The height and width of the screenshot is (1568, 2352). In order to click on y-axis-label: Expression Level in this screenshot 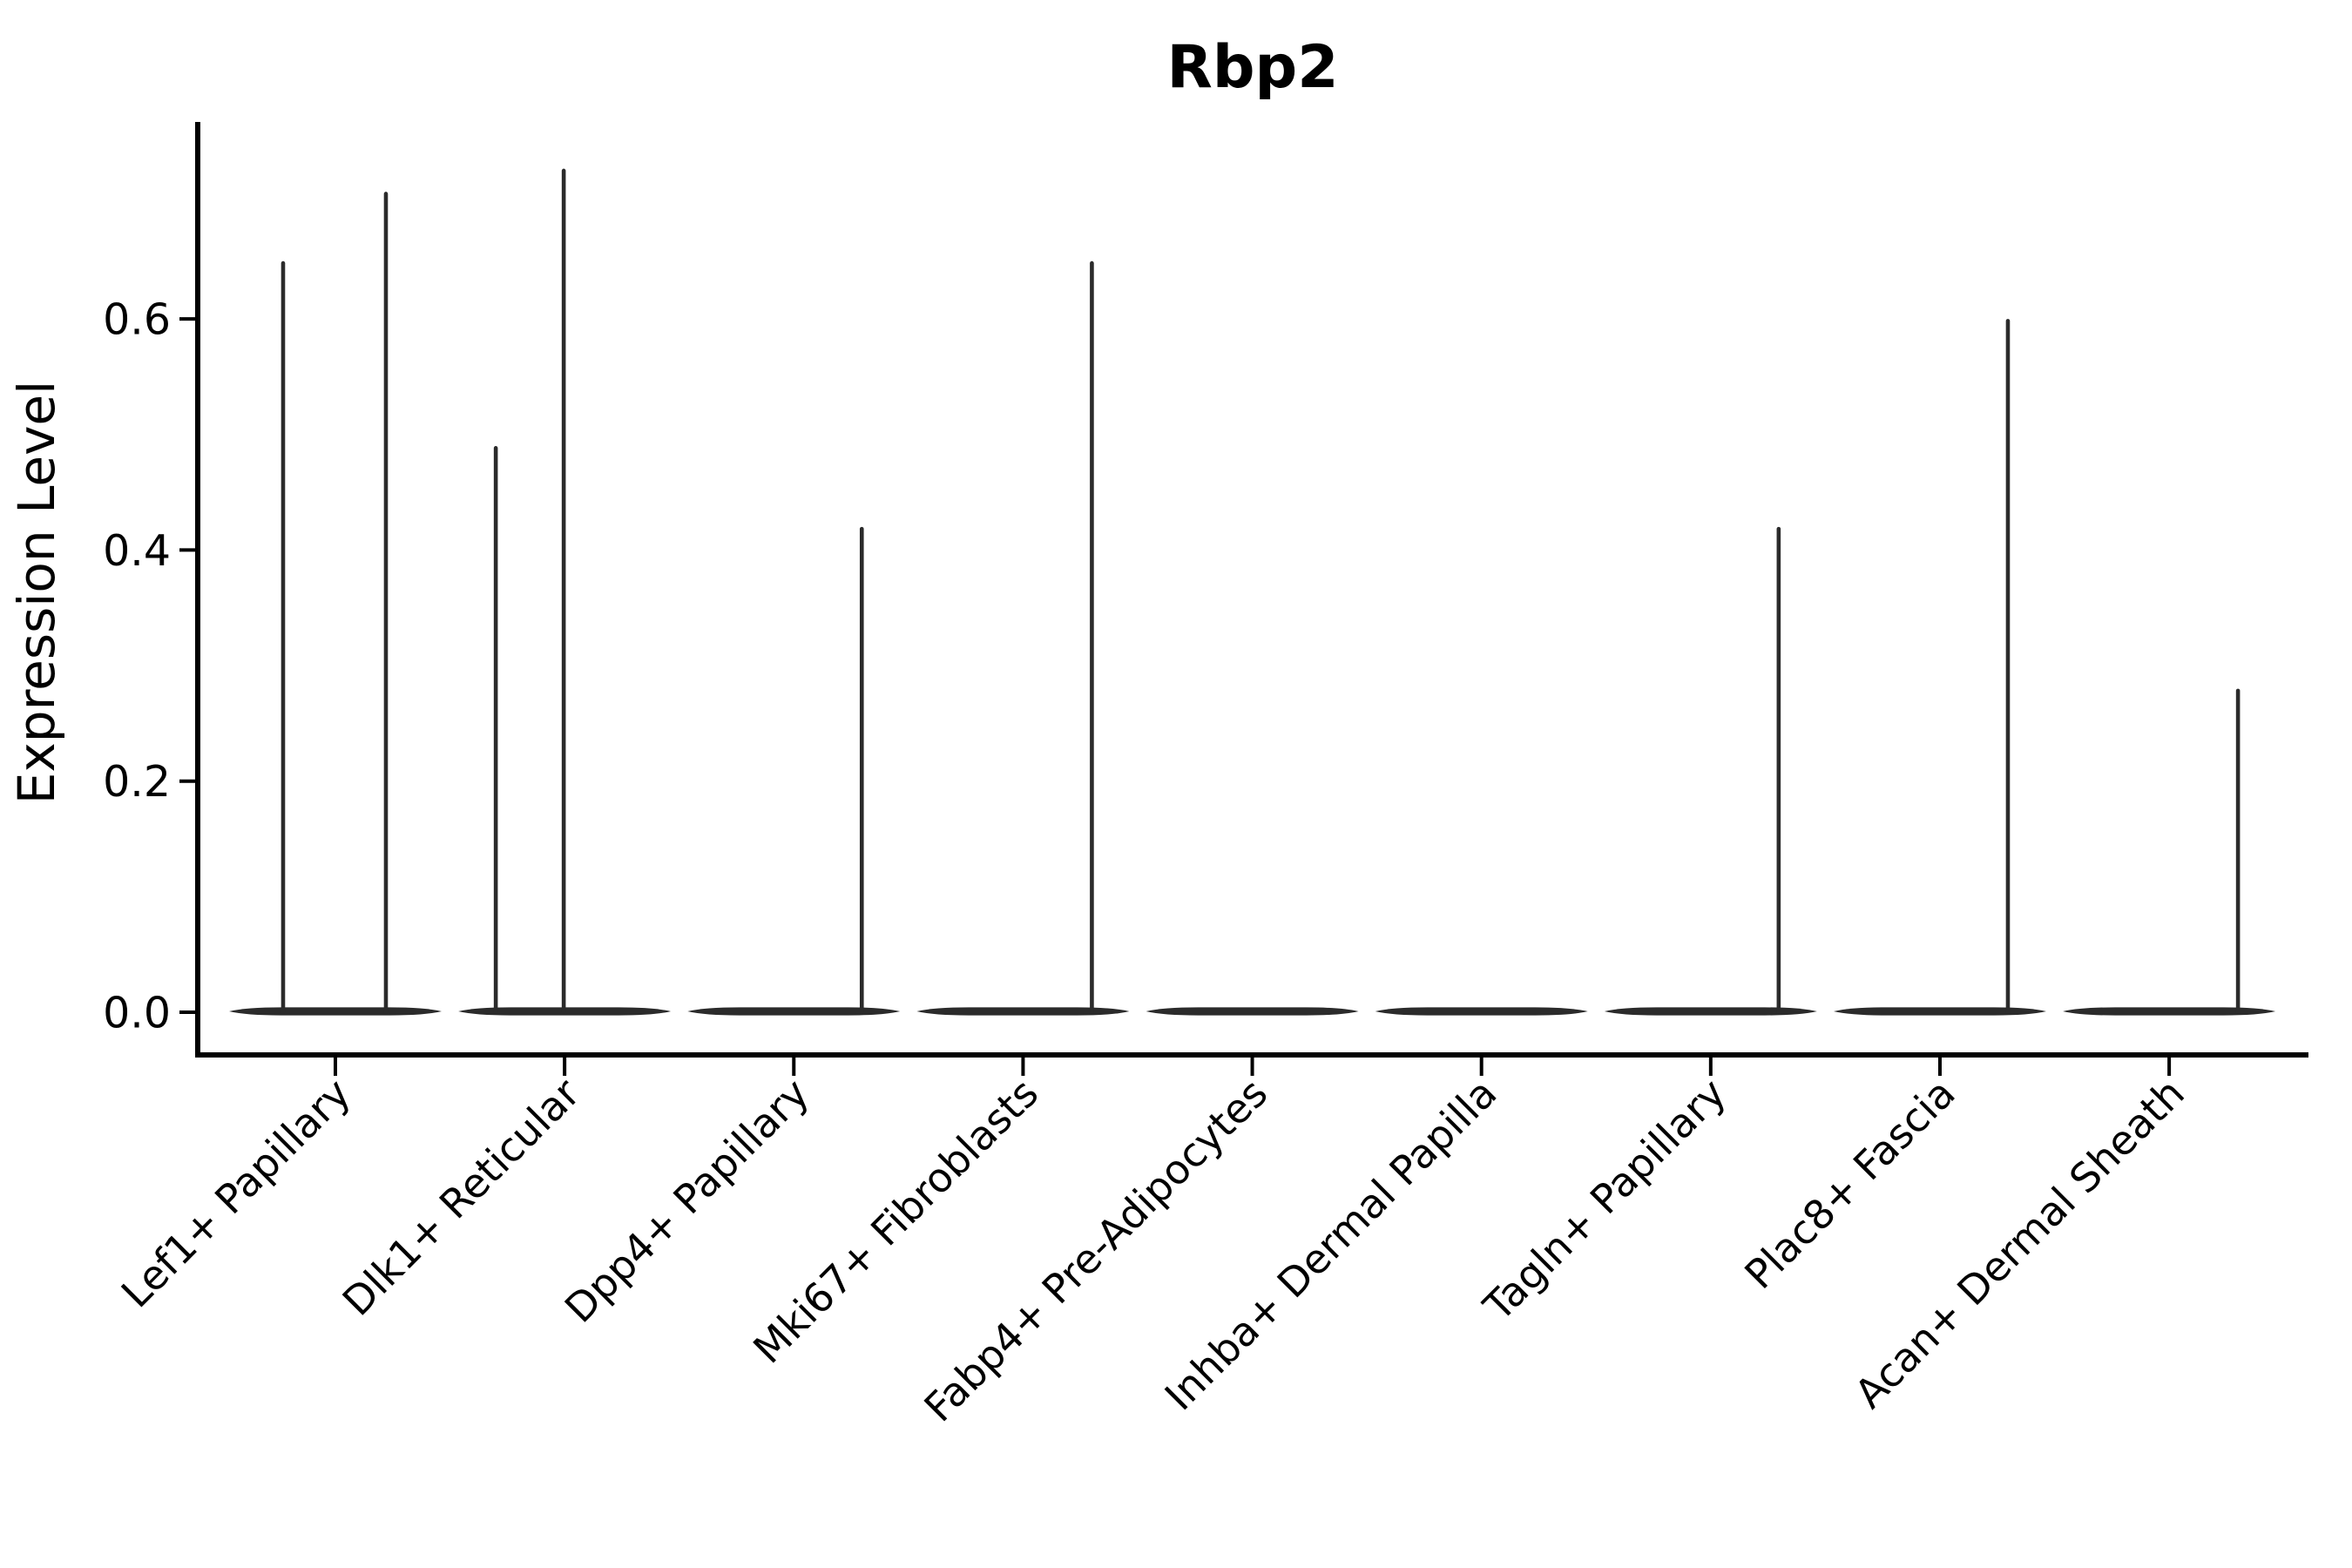, I will do `click(36, 592)`.